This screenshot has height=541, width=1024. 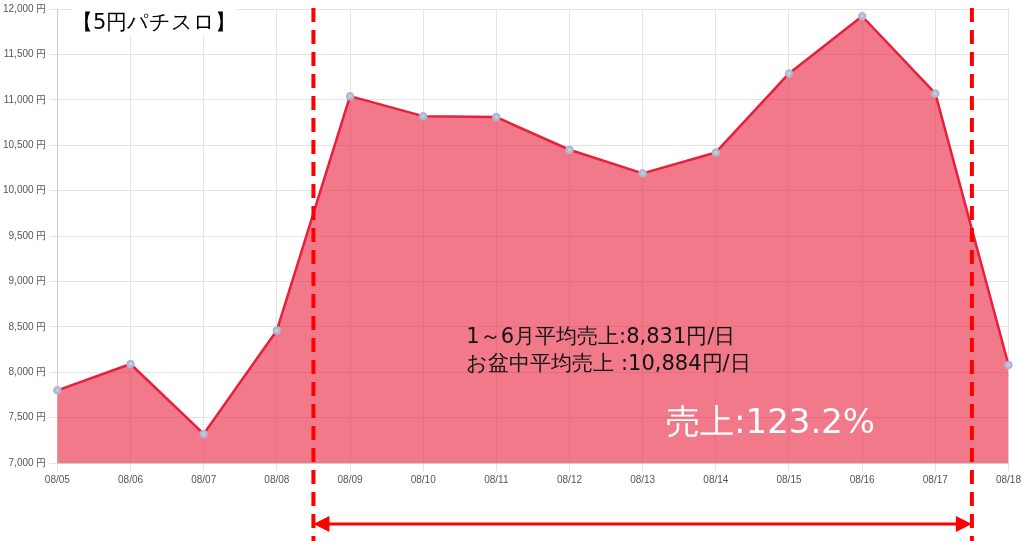 What do you see at coordinates (27, 462) in the screenshot?
I see `y-tick-label: 7,000 円` at bounding box center [27, 462].